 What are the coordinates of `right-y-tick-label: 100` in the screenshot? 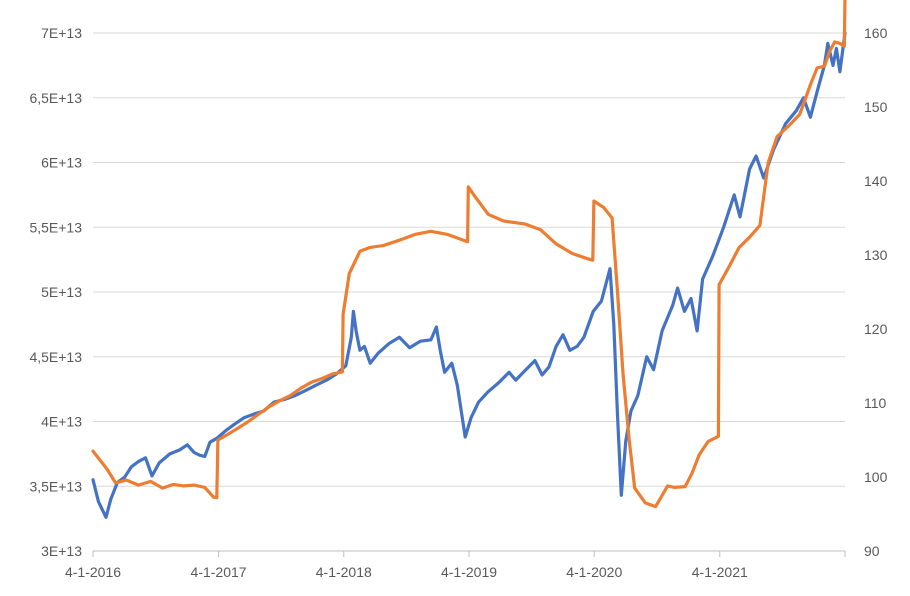 It's located at (876, 477).